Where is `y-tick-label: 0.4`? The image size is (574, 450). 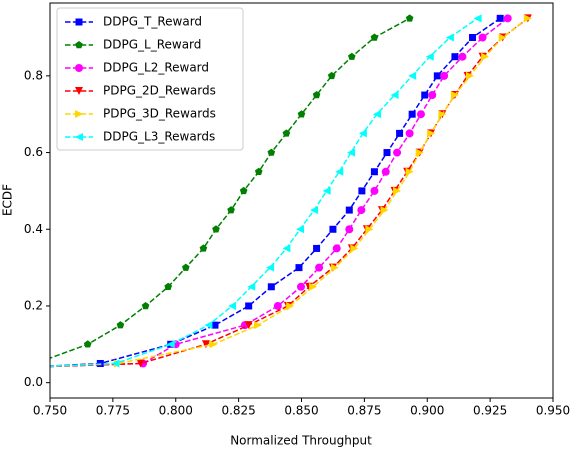 y-tick-label: 0.4 is located at coordinates (33, 229).